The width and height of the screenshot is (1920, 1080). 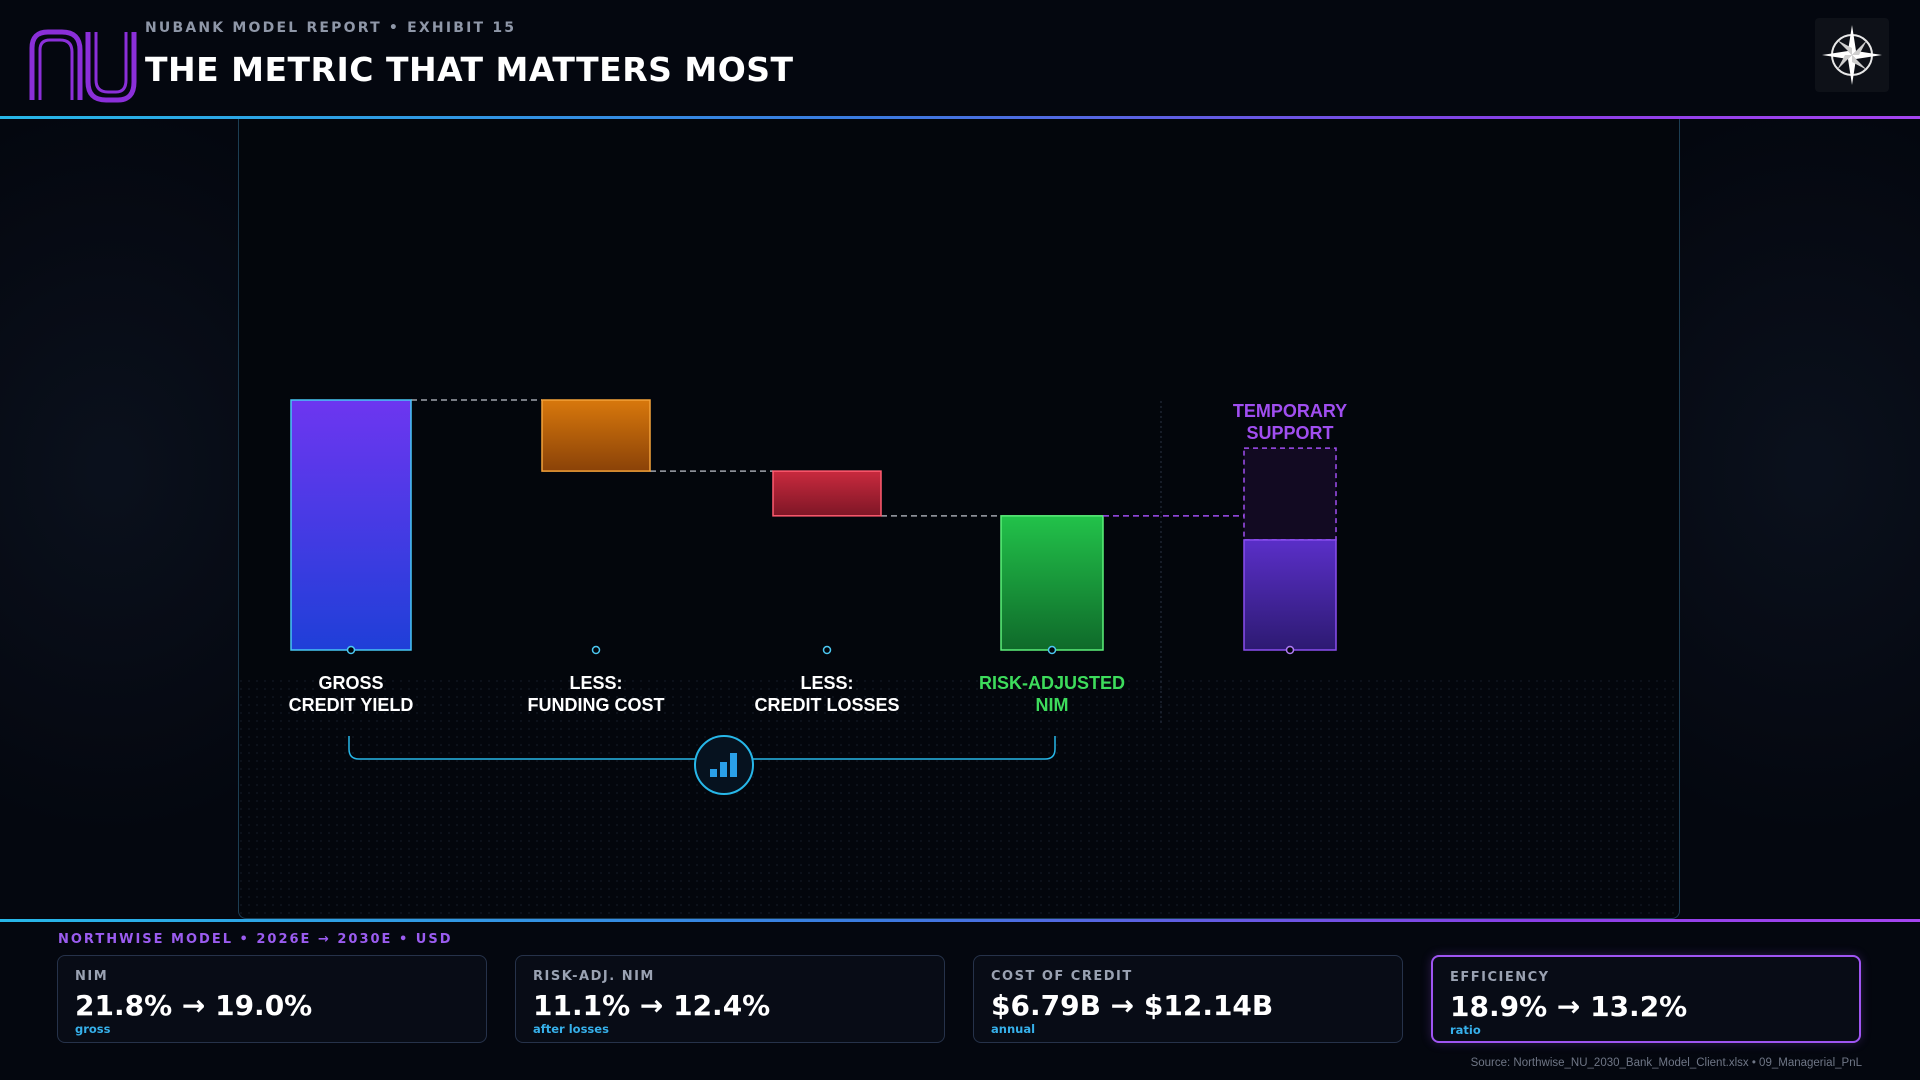 I want to click on kpi-label: RISK-ADJ. NIM, so click(x=594, y=976).